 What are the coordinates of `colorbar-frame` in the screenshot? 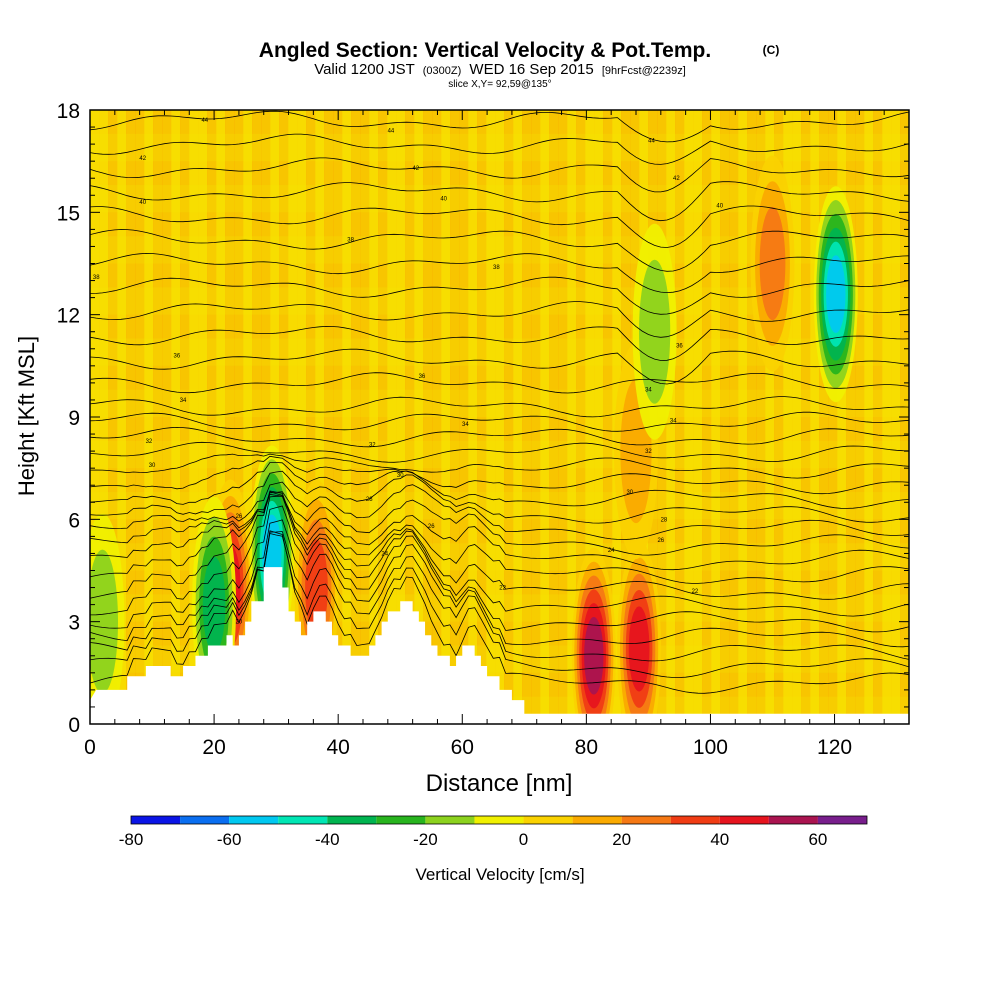 It's located at (499, 820).